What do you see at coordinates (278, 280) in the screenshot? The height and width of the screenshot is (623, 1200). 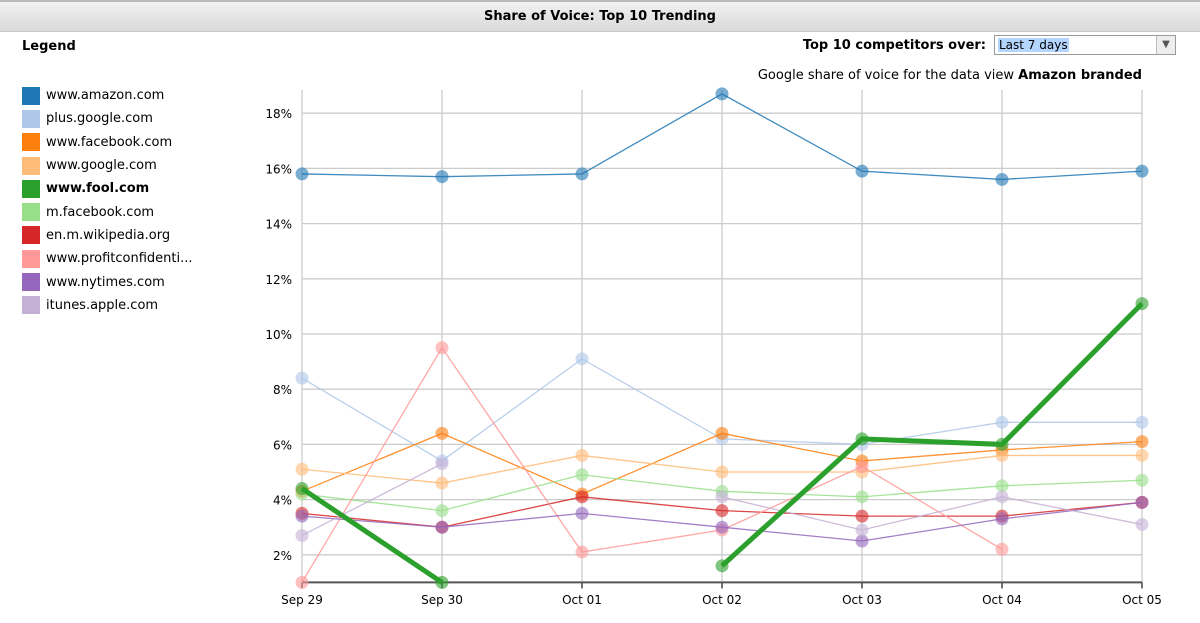 I see `y-tick-label: 12%` at bounding box center [278, 280].